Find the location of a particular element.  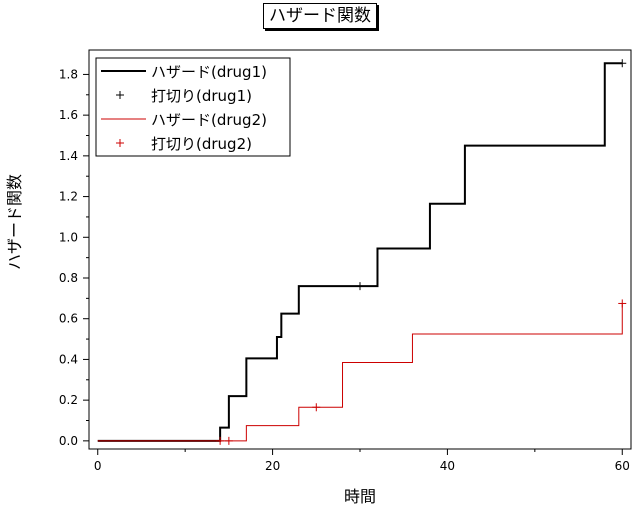

legend-entry: 打切り(drug1) is located at coordinates (184, 96).